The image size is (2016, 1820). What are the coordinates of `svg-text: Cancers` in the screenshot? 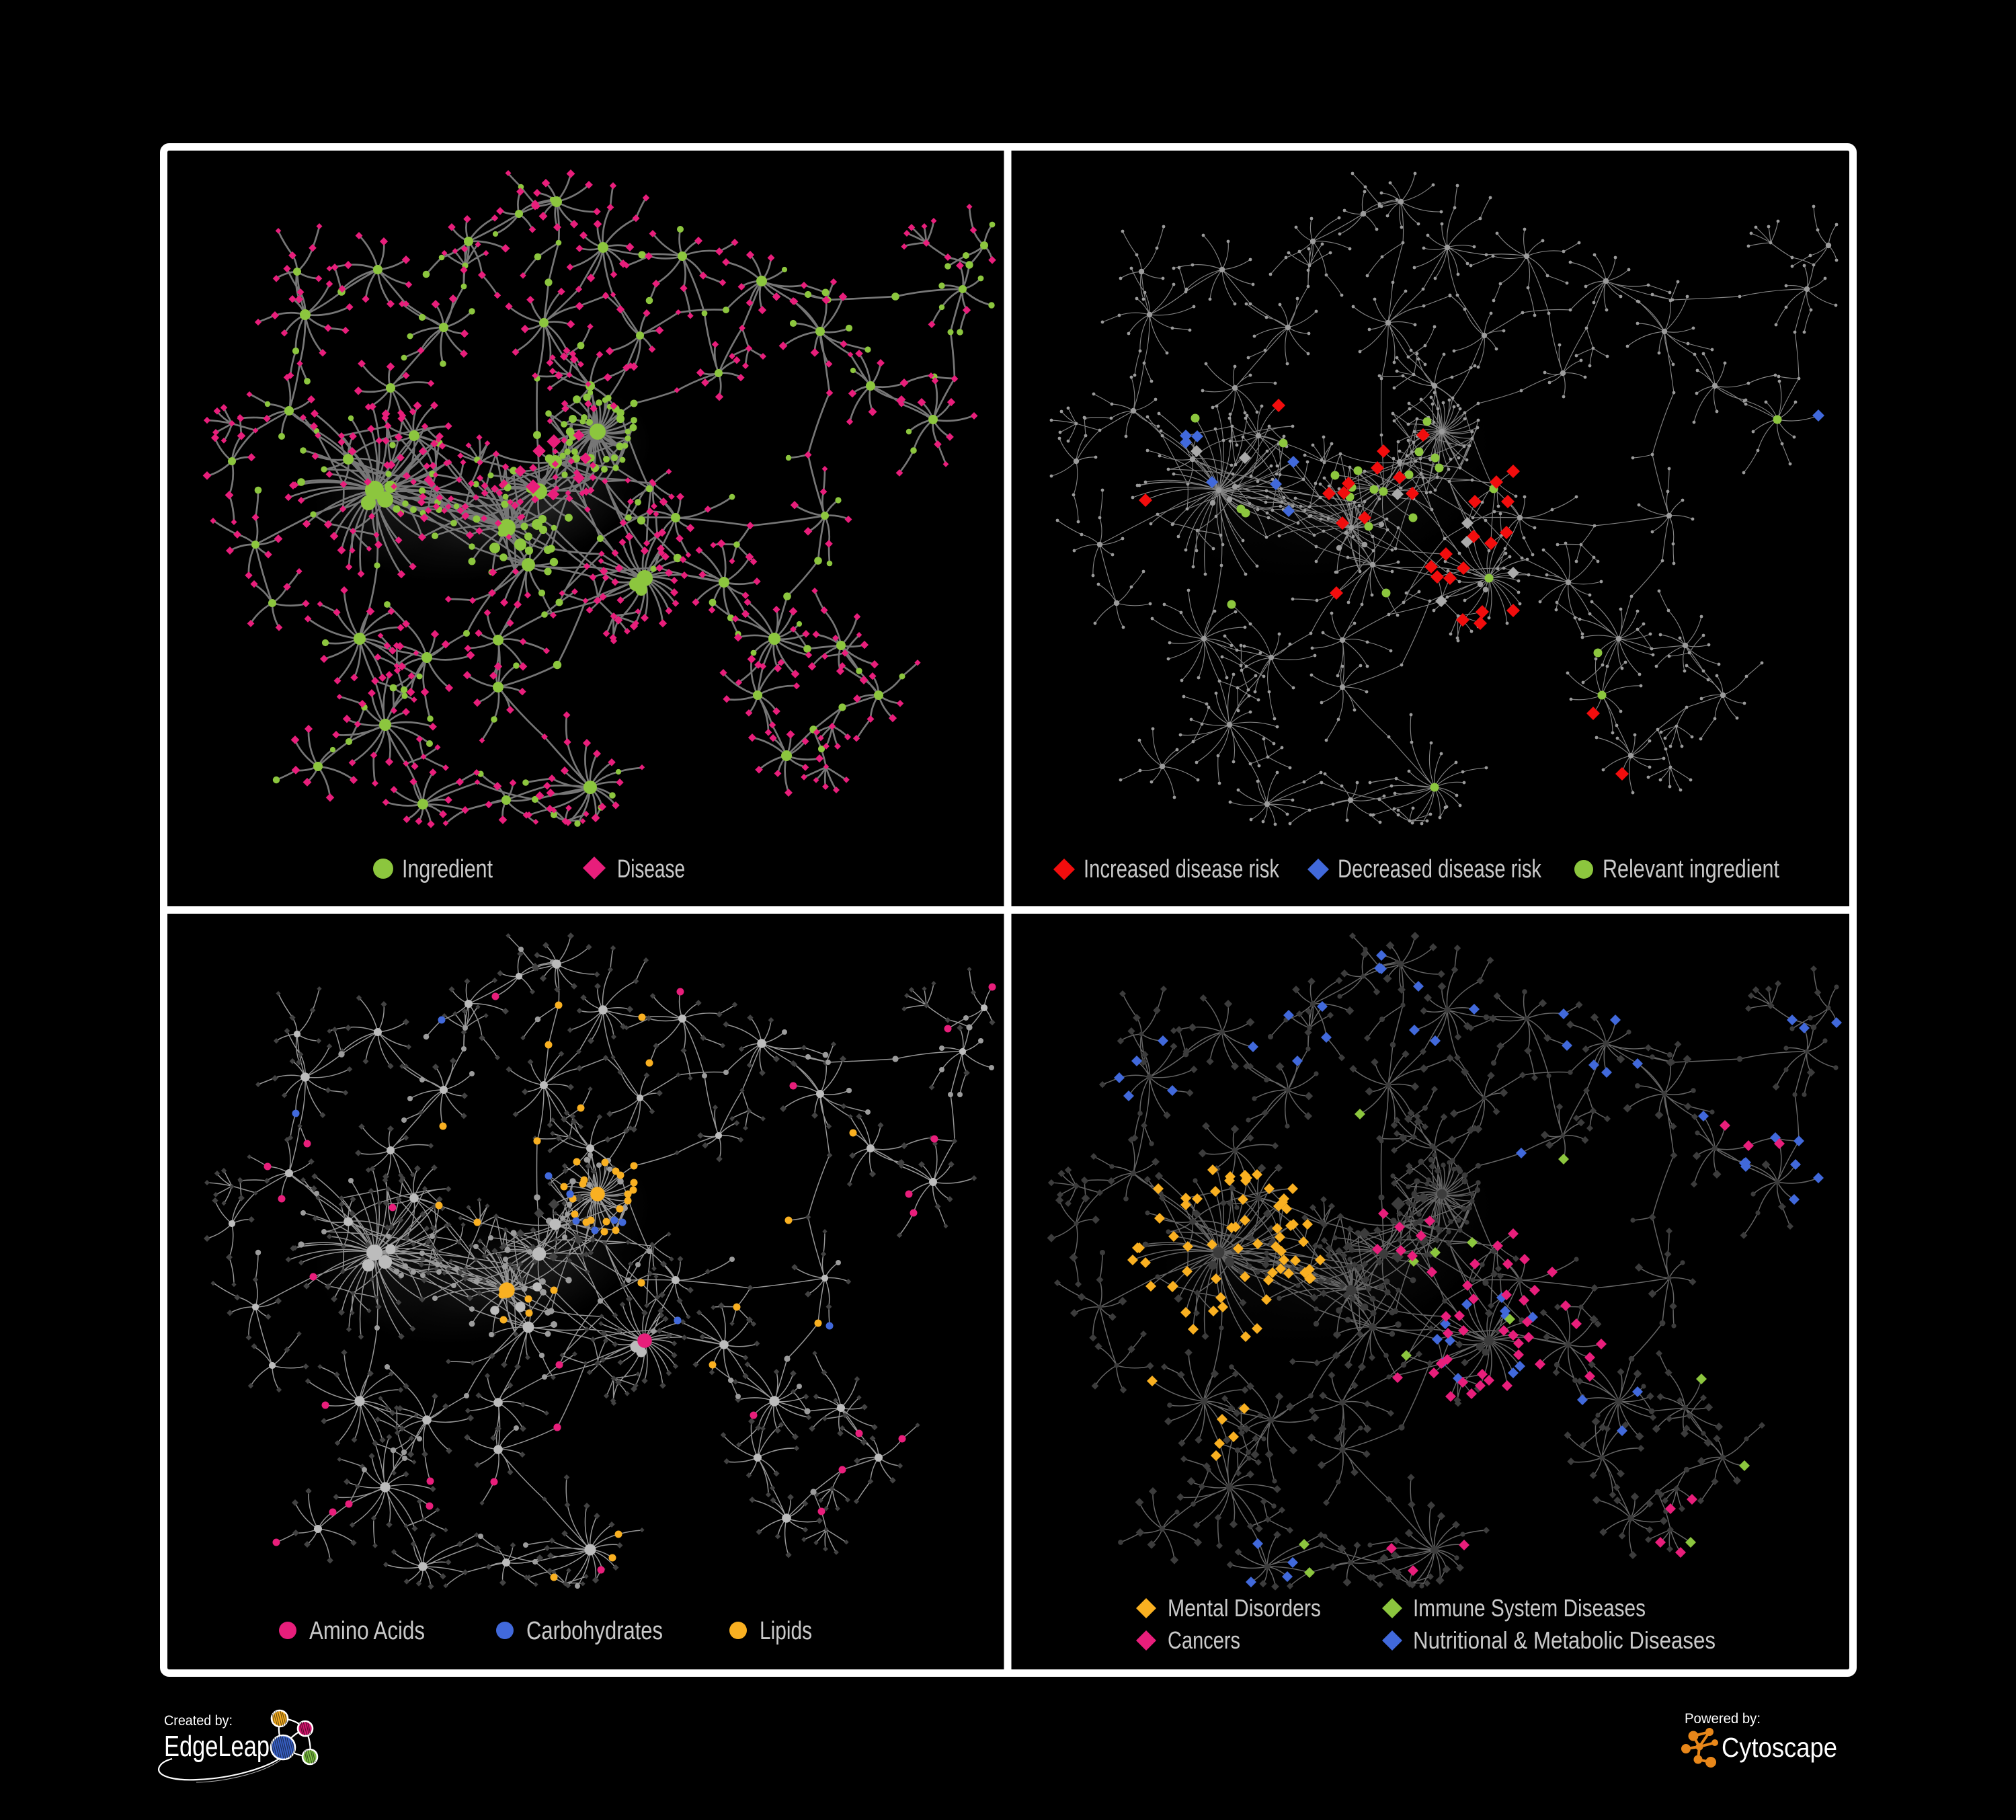 It's located at (1204, 1640).